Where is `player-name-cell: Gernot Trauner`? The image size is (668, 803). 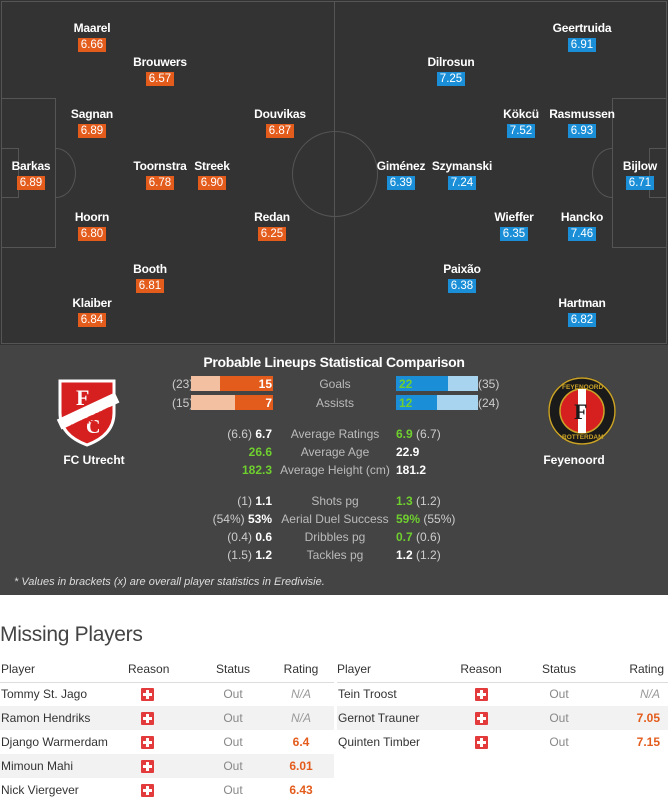 player-name-cell: Gernot Trauner is located at coordinates (391, 718).